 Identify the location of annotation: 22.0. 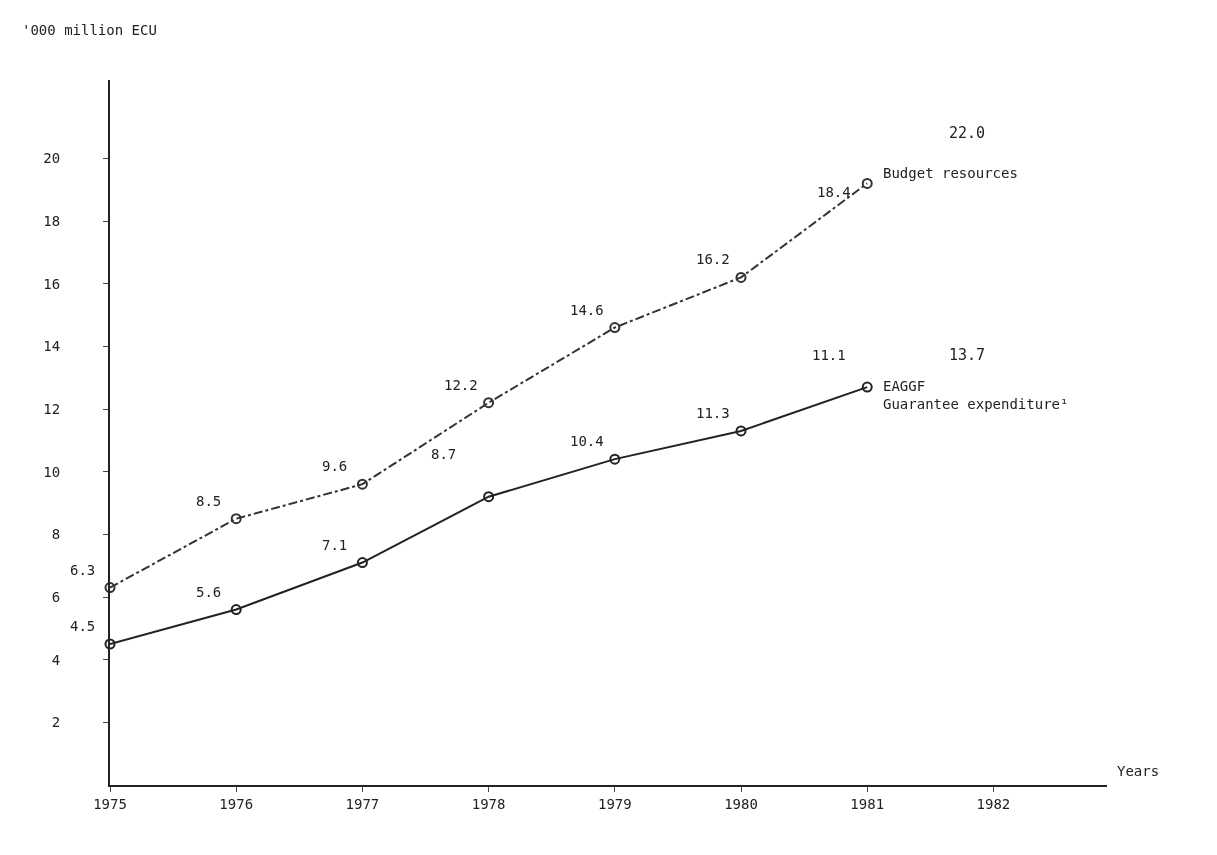
(967, 133).